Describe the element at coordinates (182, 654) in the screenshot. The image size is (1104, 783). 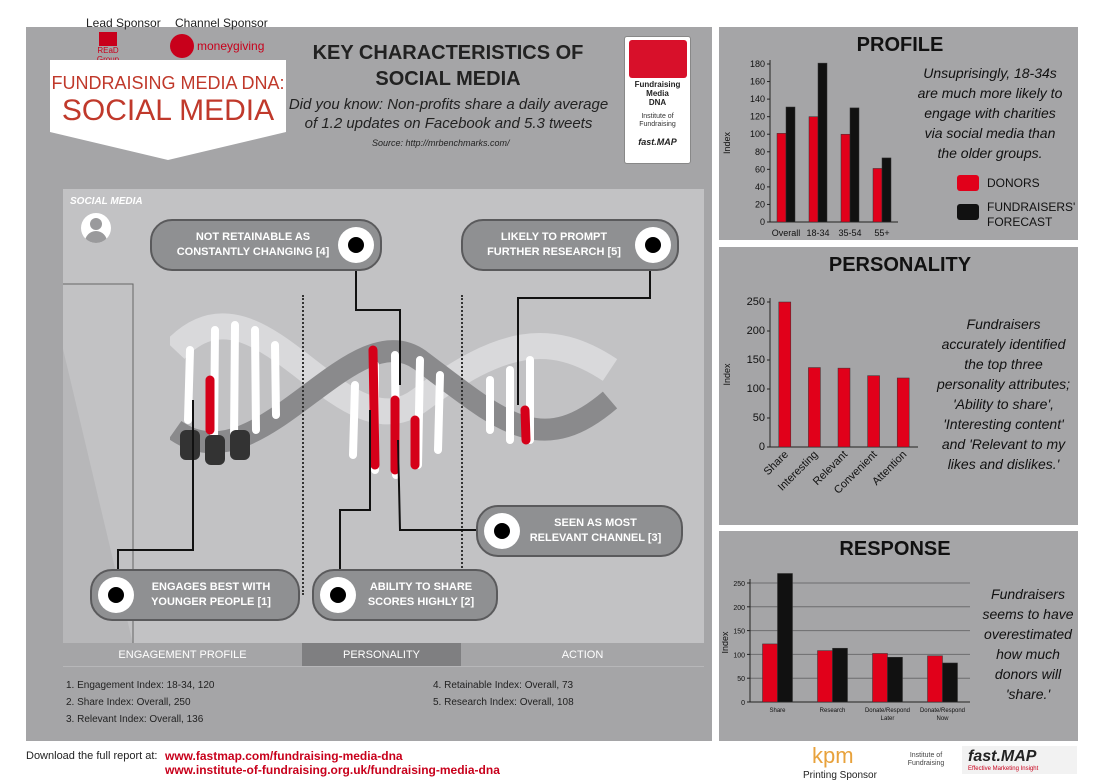
I see `tab-engagement-profile: ENGAGEMENT PROFILE` at that location.